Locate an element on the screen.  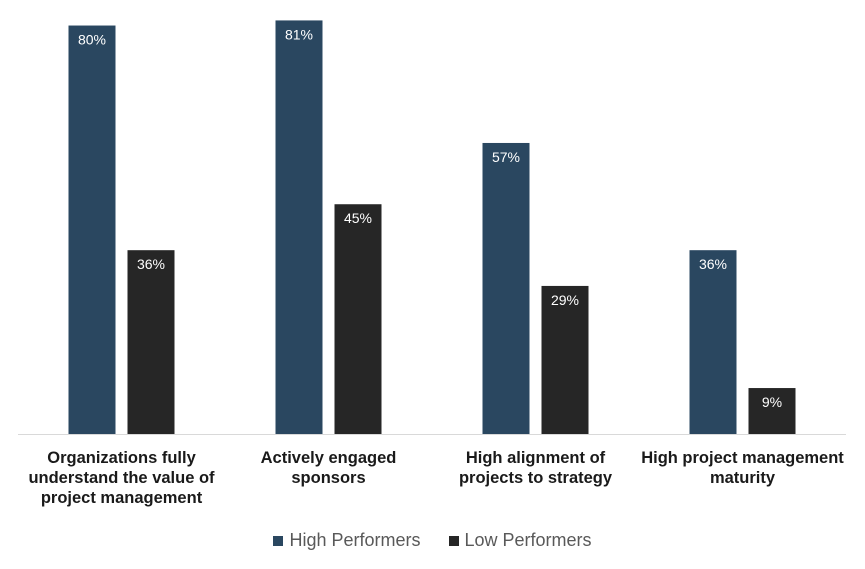
data-label: 45% is located at coordinates (358, 218).